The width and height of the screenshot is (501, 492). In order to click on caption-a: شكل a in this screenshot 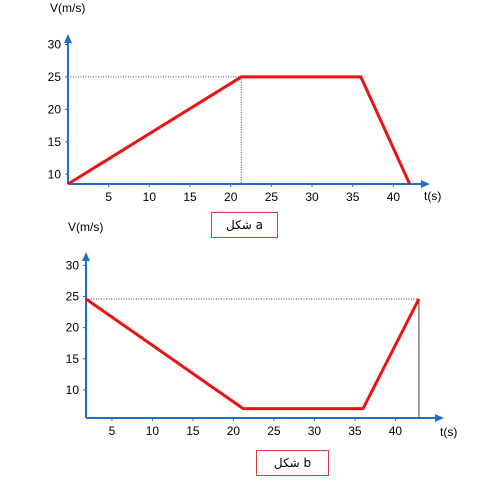, I will do `click(244, 225)`.